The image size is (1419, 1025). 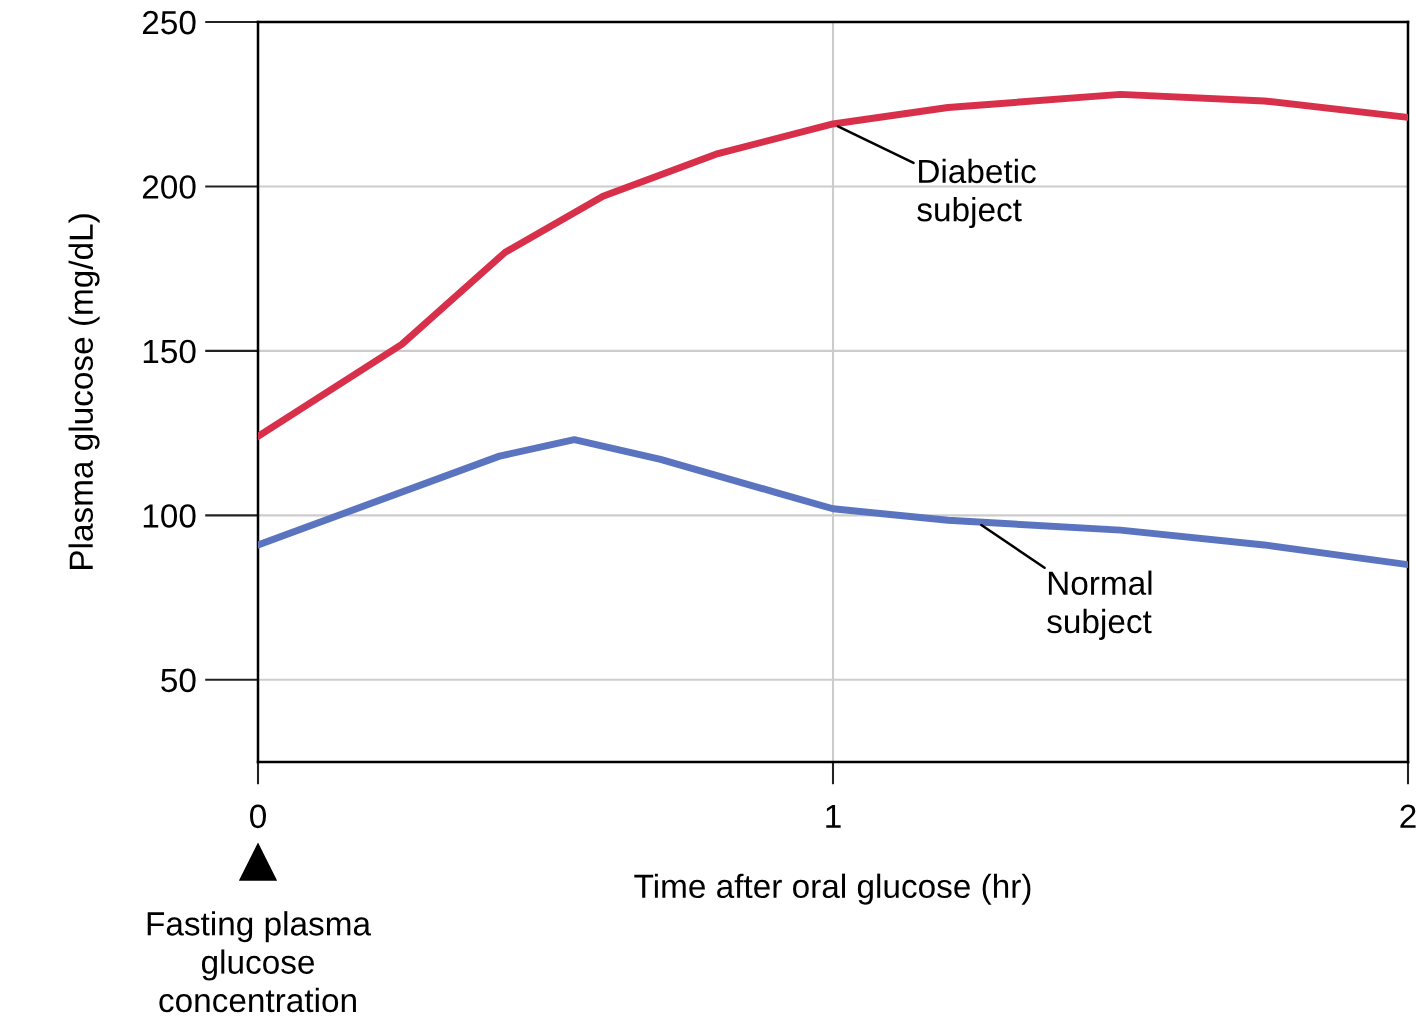 I want to click on y-tick-label: 50, so click(x=178, y=680).